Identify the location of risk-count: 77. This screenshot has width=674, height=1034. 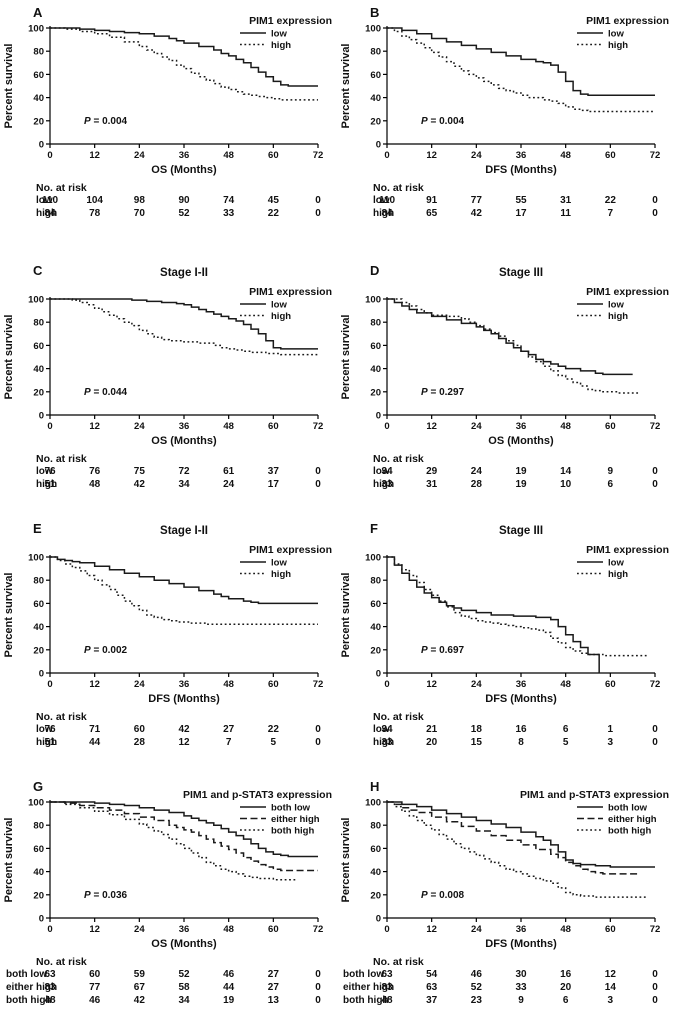
(95, 987).